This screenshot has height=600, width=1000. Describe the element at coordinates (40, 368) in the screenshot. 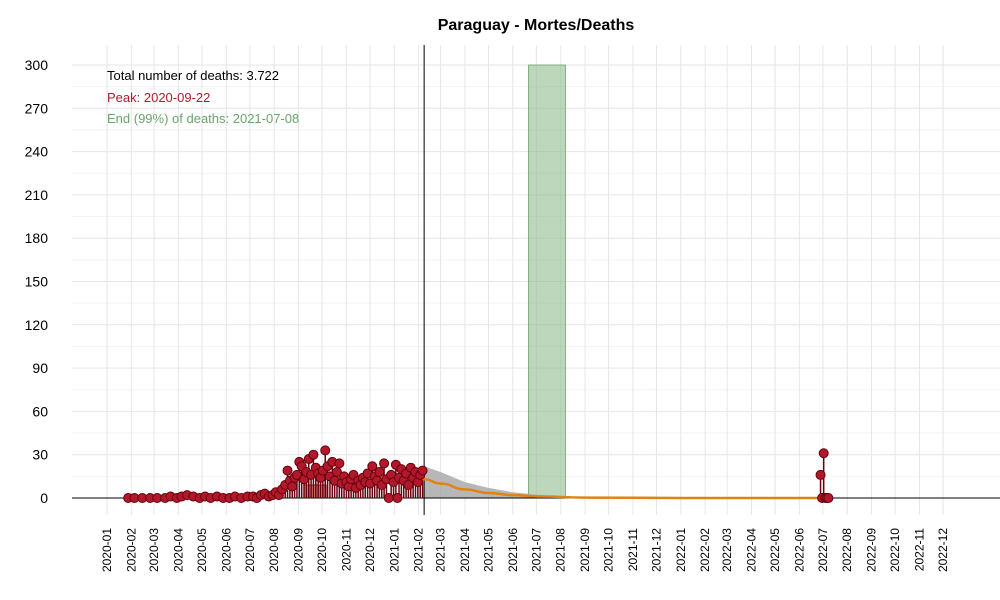

I see `y-tick-label: 90` at that location.